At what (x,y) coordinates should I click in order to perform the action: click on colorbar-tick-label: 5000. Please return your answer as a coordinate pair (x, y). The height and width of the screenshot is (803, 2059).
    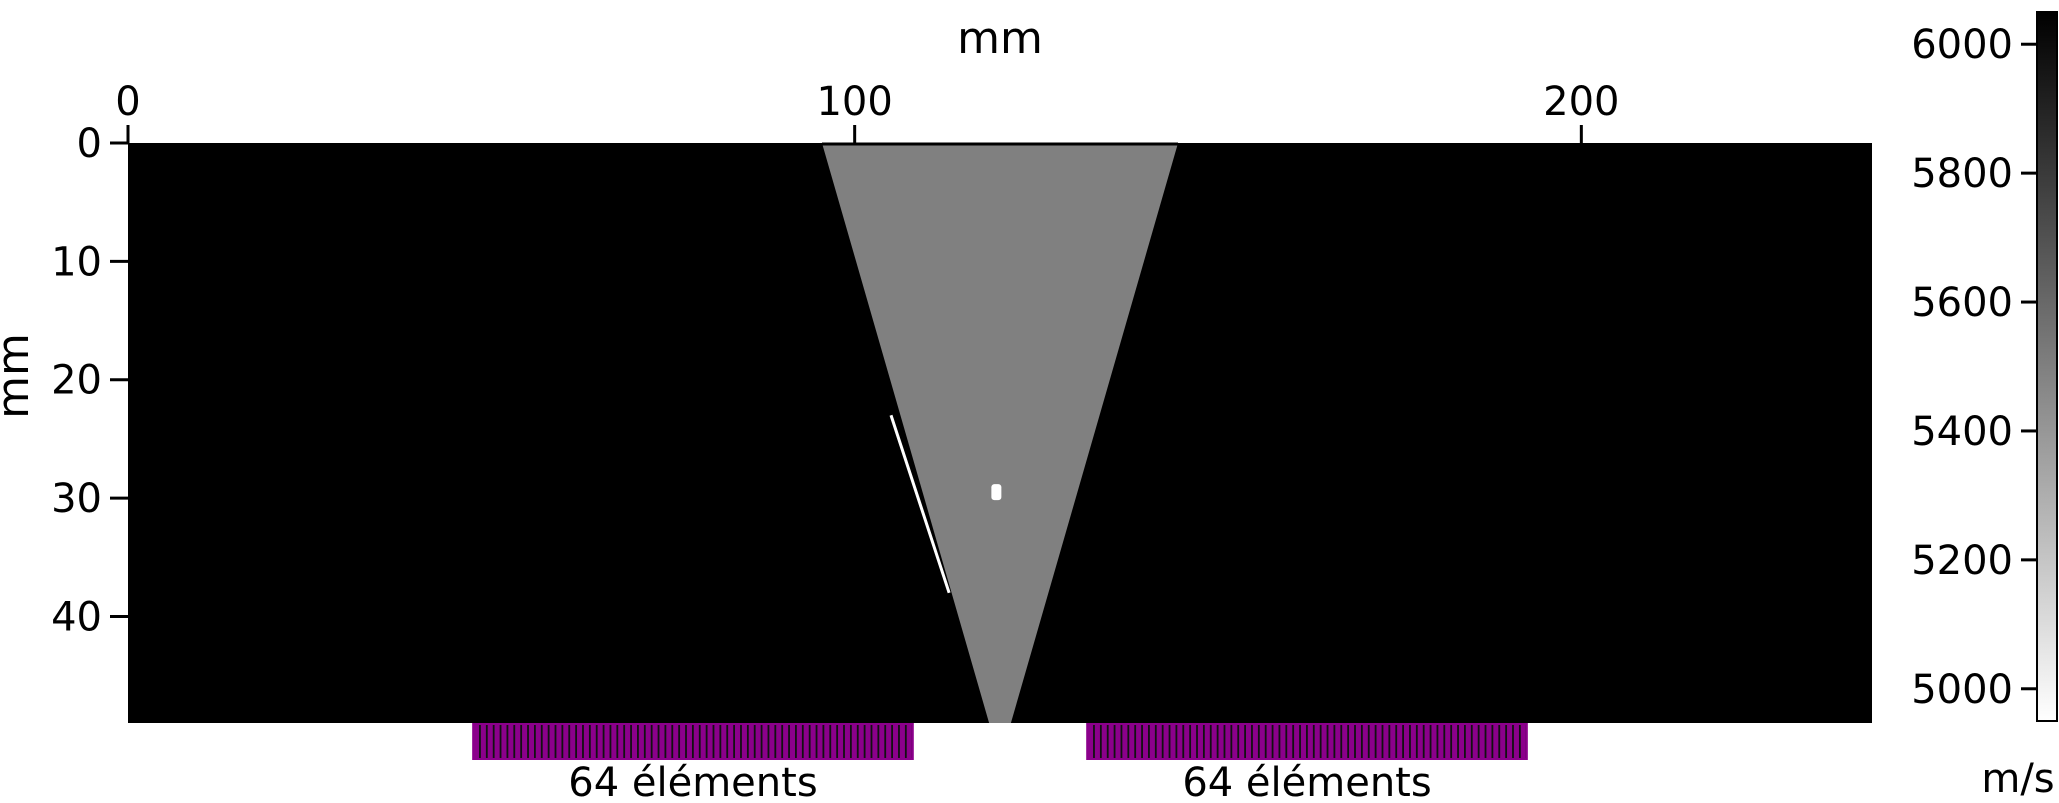
    Looking at the image, I should click on (1962, 690).